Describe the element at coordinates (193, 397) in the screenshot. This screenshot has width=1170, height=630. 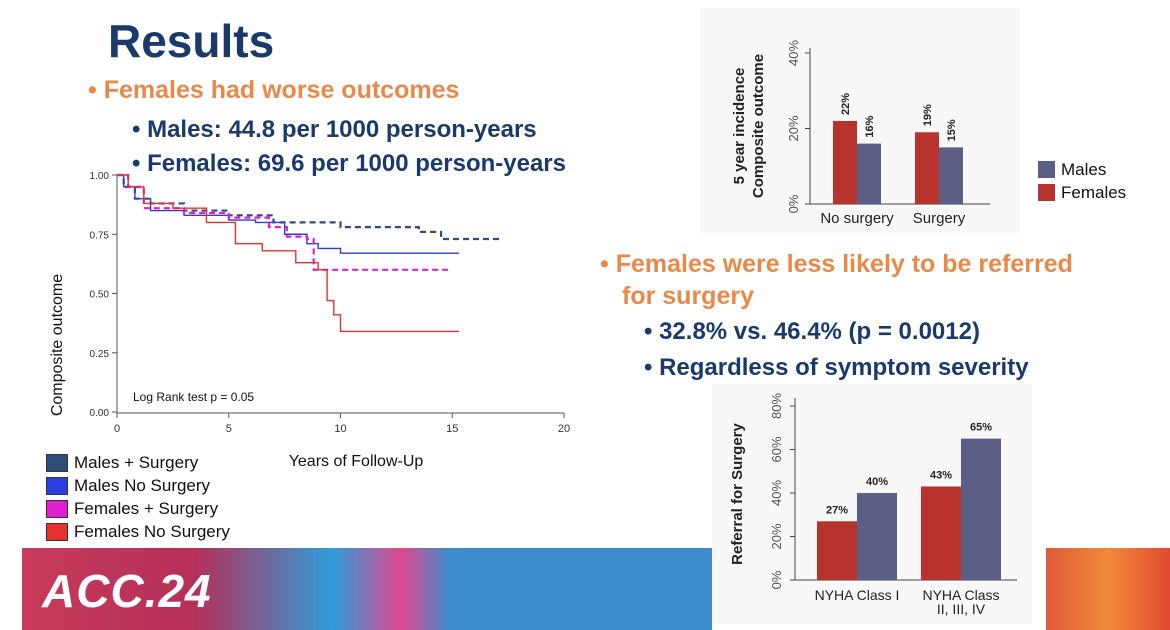
I see `km-annotation: Log Rank test p = 0.05` at that location.